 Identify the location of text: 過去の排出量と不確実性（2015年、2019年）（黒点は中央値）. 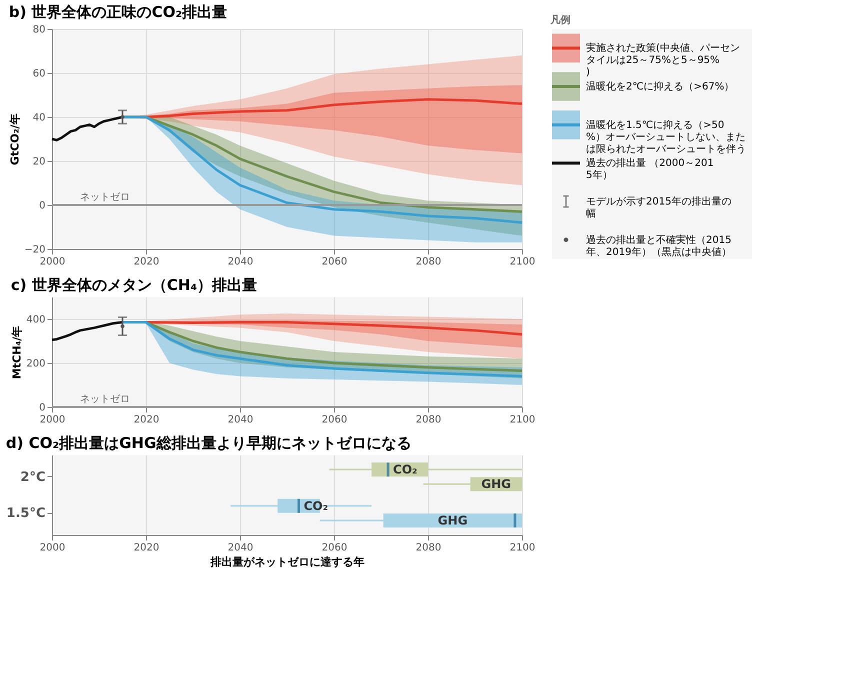
(659, 246).